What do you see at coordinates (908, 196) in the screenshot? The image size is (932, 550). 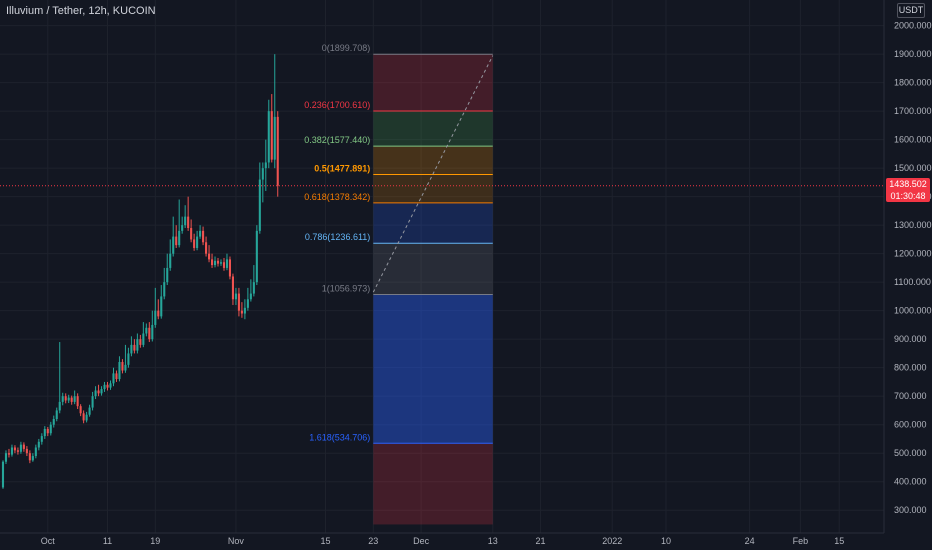 I see `bar-countdown: 01:30:48` at bounding box center [908, 196].